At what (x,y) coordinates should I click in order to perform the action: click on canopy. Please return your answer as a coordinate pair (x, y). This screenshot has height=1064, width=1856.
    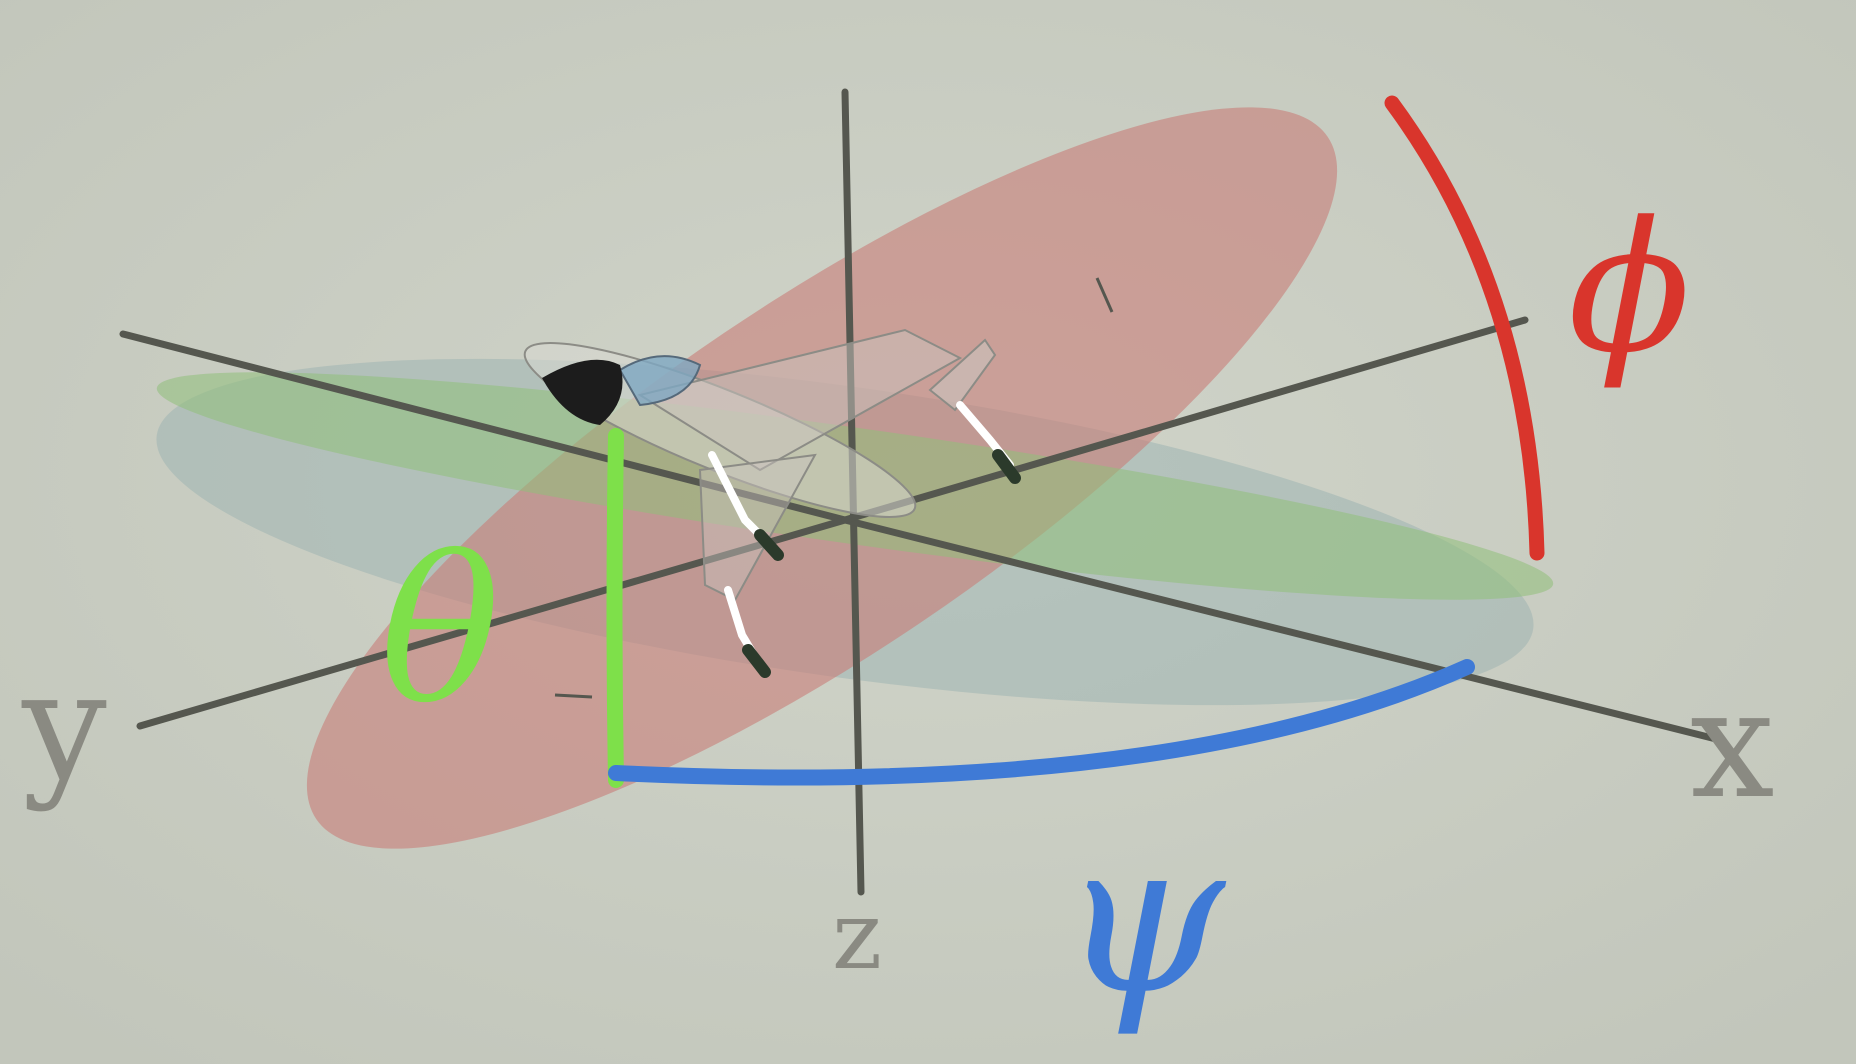
    Looking at the image, I should click on (660, 381).